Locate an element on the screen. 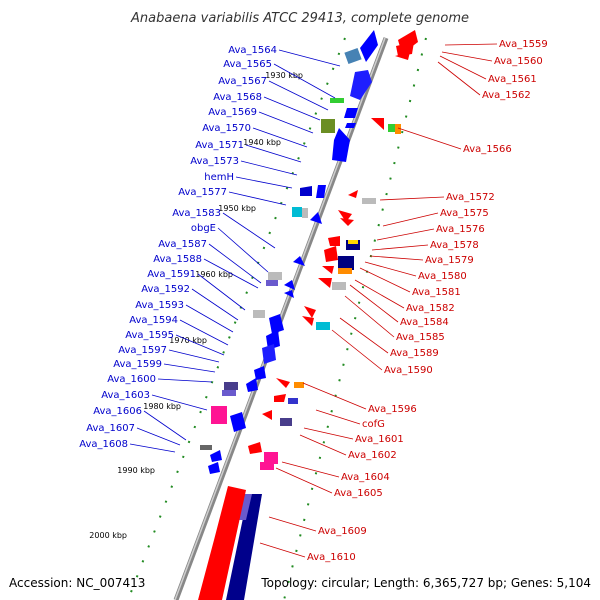 The height and width of the screenshot is (600, 600). gene-label: Ava_1591 is located at coordinates (171, 274).